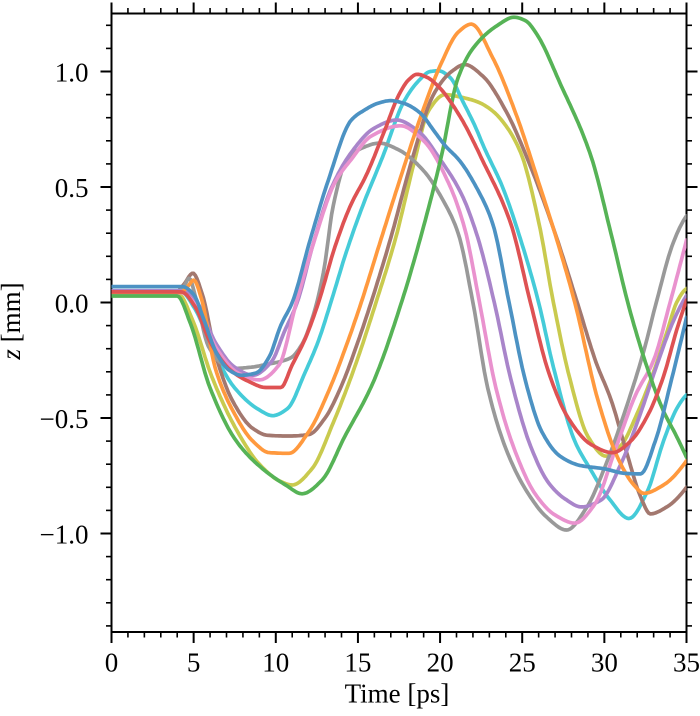 This screenshot has width=700, height=716. Describe the element at coordinates (64, 419) in the screenshot. I see `svg-text: −0.5` at that location.